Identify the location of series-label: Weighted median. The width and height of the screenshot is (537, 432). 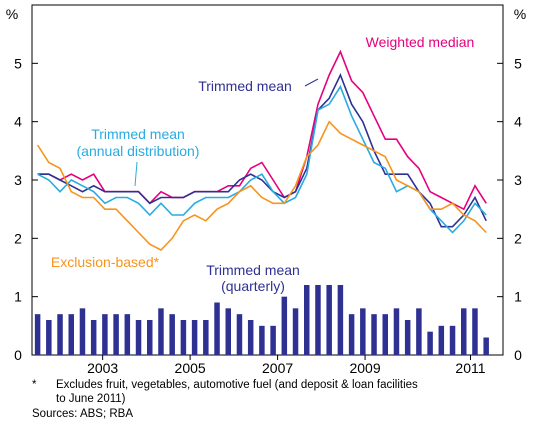
(420, 42).